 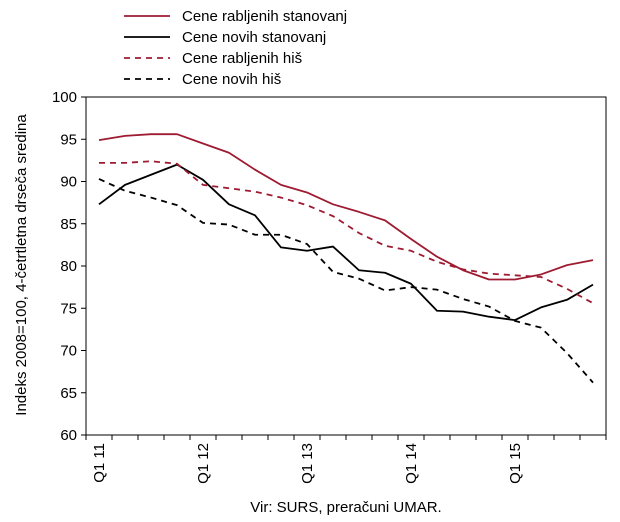 What do you see at coordinates (231, 79) in the screenshot?
I see `legend-label-4: Cene novih hiš` at bounding box center [231, 79].